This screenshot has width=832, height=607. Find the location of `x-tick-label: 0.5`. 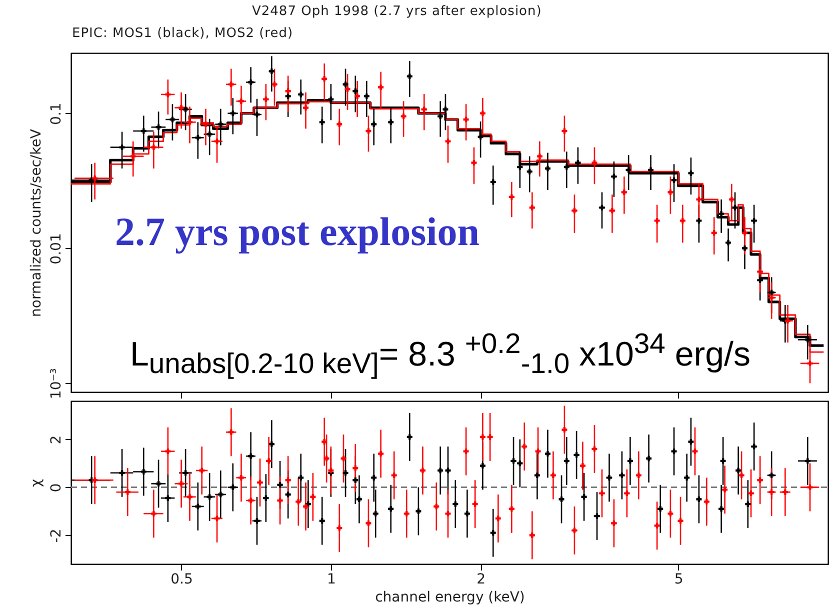

x-tick-label: 0.5 is located at coordinates (181, 580).